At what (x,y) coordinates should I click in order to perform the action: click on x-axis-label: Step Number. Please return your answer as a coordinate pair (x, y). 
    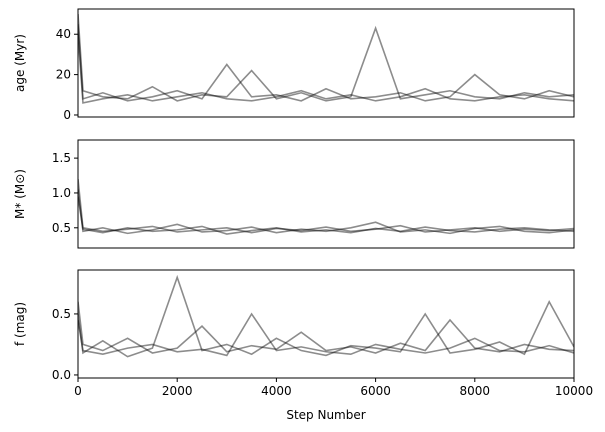
    Looking at the image, I should click on (325, 415).